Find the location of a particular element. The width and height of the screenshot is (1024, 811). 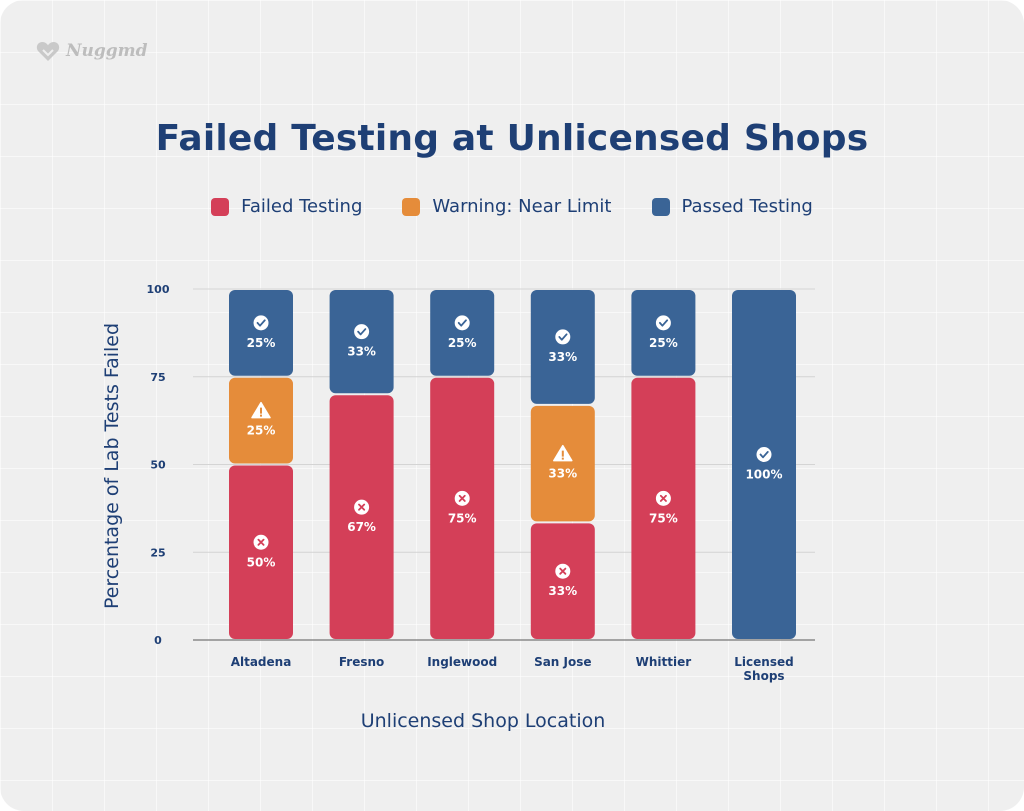

chart-title: Failed Testing at Unlicensed Shops is located at coordinates (512, 138).